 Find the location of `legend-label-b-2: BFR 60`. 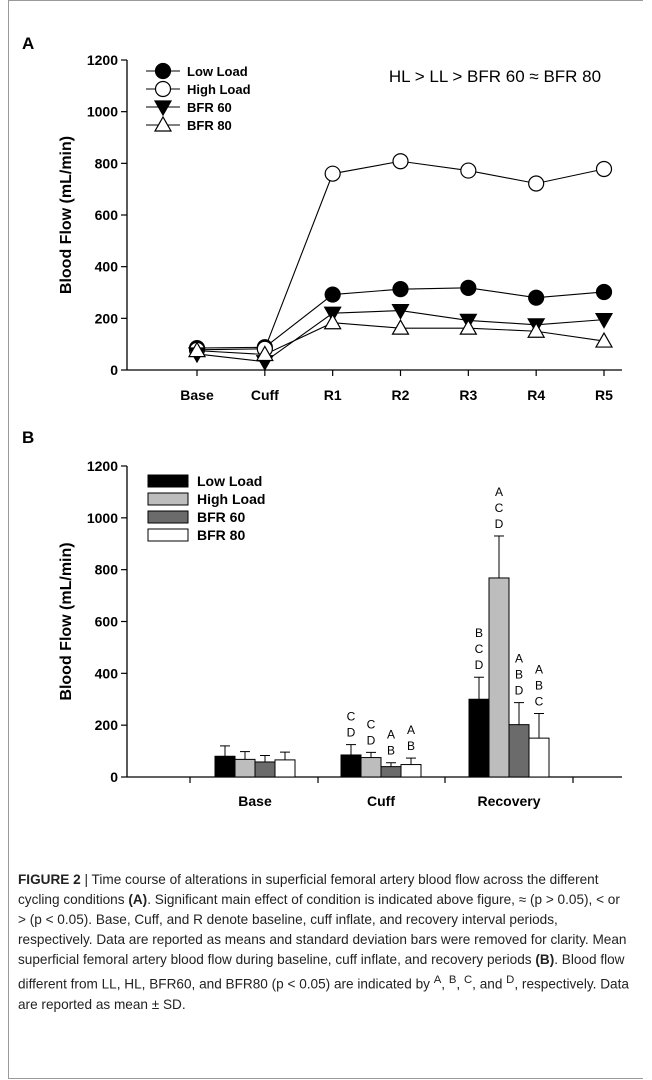

legend-label-b-2: BFR 60 is located at coordinates (221, 517).